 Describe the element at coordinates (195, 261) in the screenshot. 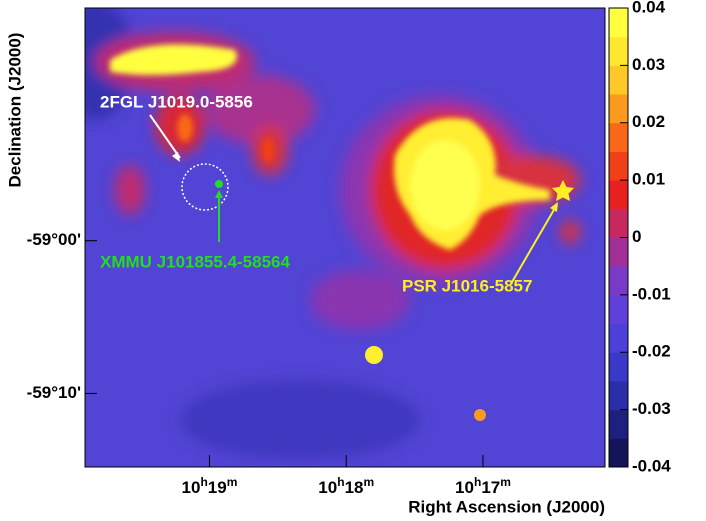

I see `annotation: XMMU J101855.4-58564` at that location.